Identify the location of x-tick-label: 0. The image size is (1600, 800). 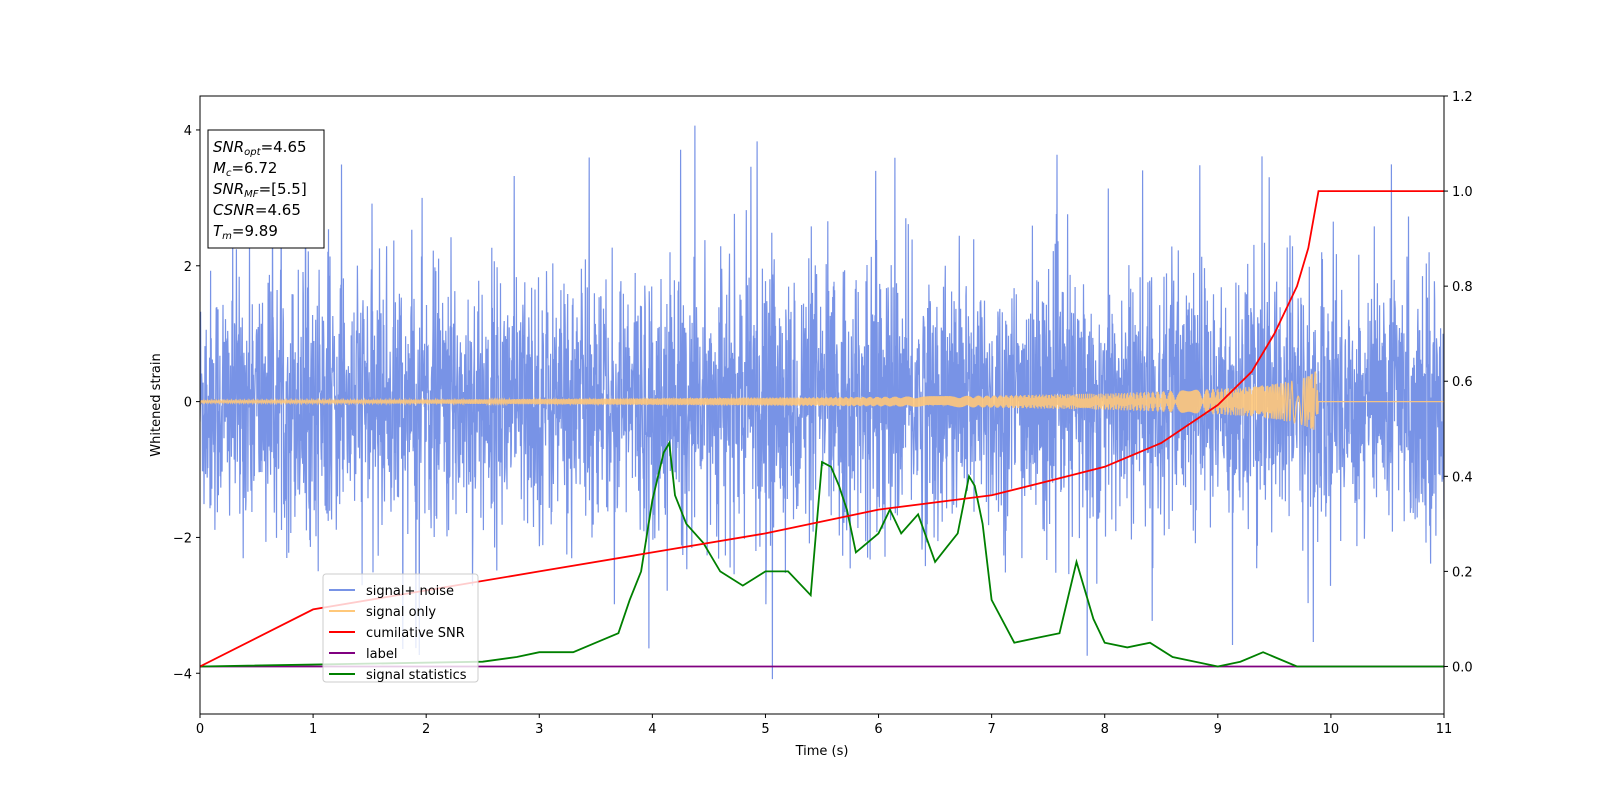
(200, 729).